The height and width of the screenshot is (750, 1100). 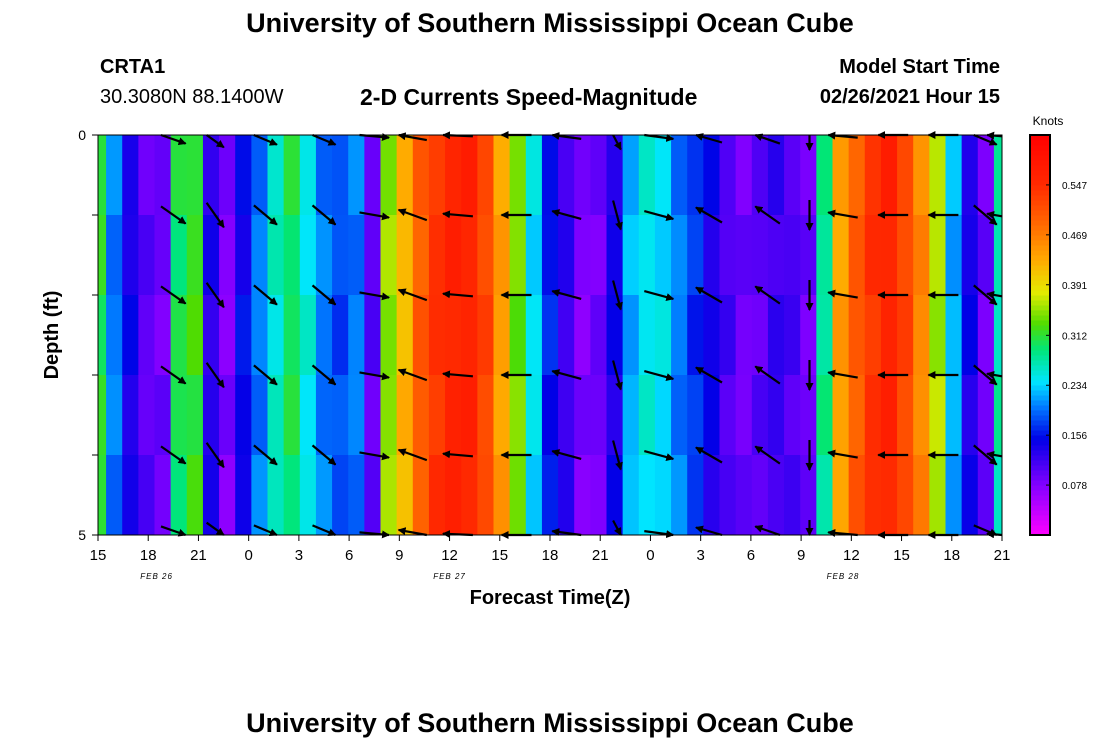 I want to click on model-start-label: Model Start Time, so click(x=919, y=67).